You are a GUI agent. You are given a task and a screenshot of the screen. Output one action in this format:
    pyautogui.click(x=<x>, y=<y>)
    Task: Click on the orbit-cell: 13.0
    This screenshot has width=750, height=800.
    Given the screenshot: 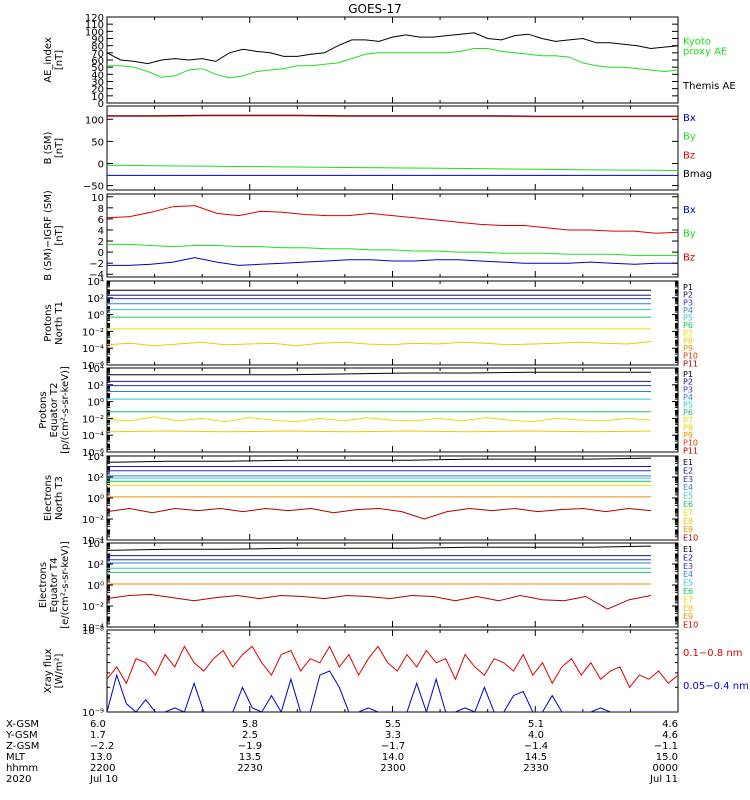 What is the action you would take?
    pyautogui.click(x=101, y=757)
    